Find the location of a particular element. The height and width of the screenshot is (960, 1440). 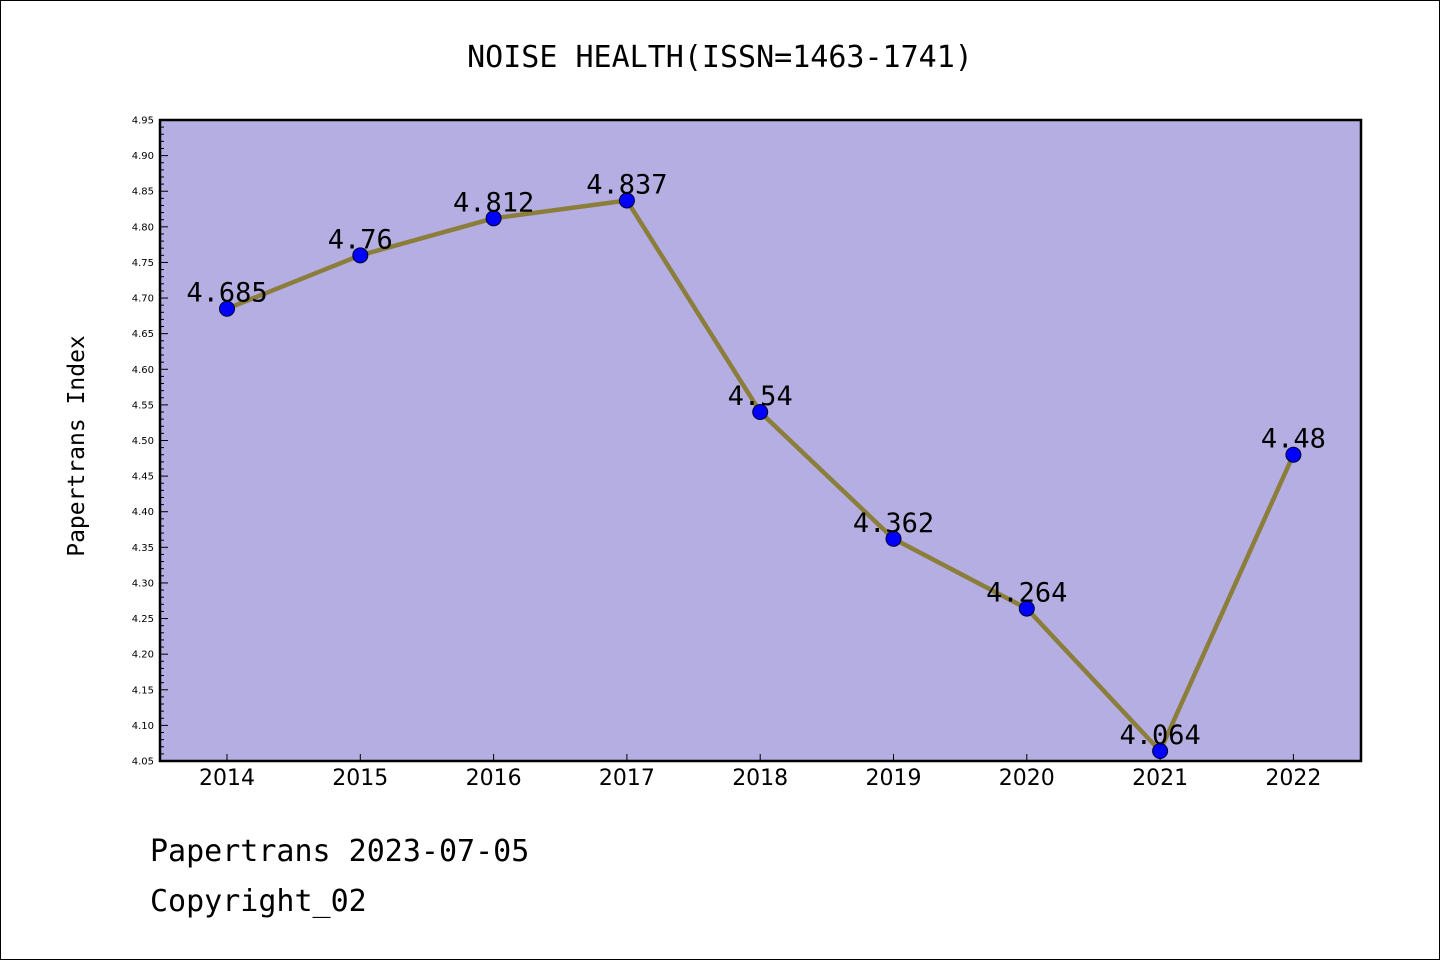

y-tick-label: 4.55 is located at coordinates (143, 405).